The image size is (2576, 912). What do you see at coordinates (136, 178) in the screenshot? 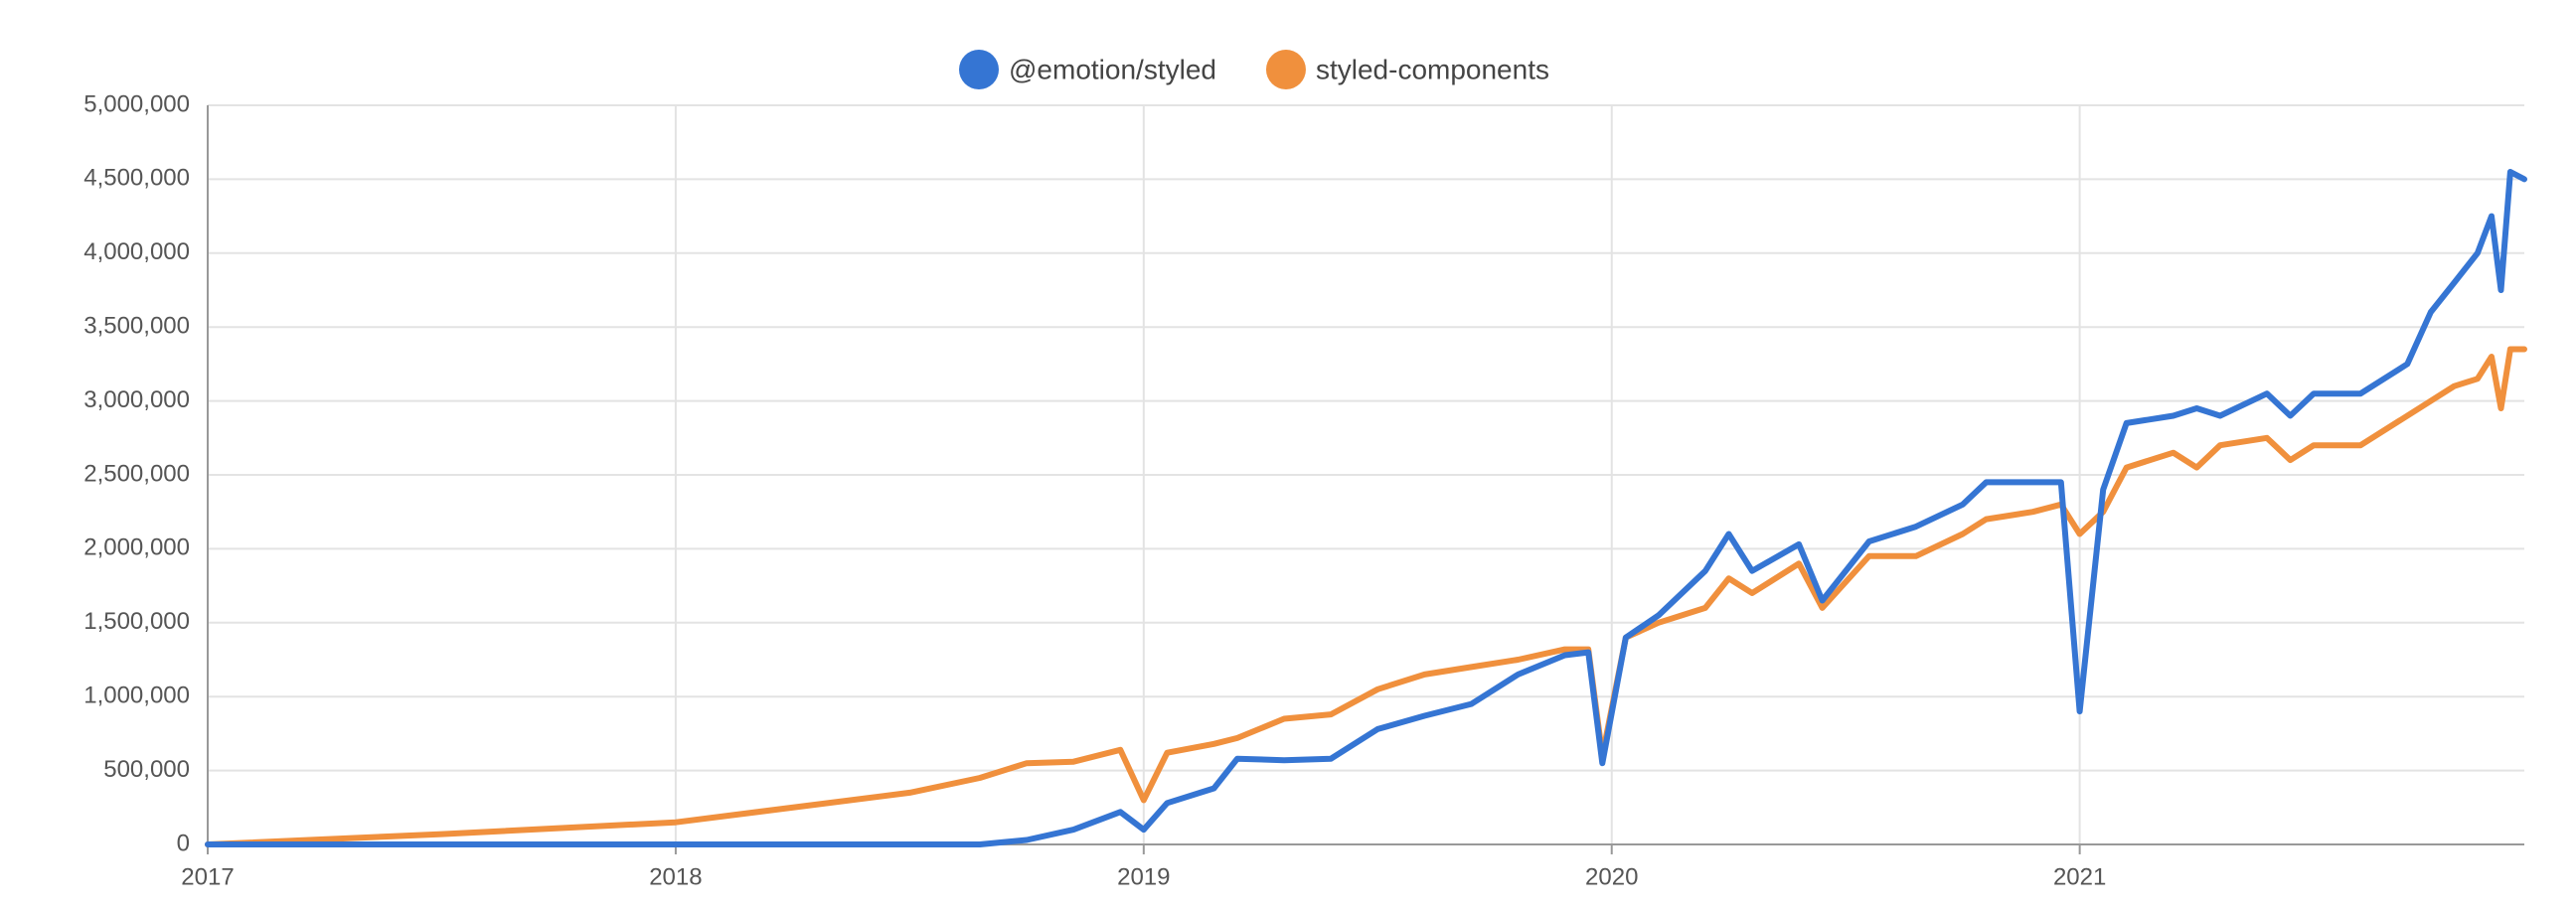
I see `y-tick-label: 4,500,000` at bounding box center [136, 178].